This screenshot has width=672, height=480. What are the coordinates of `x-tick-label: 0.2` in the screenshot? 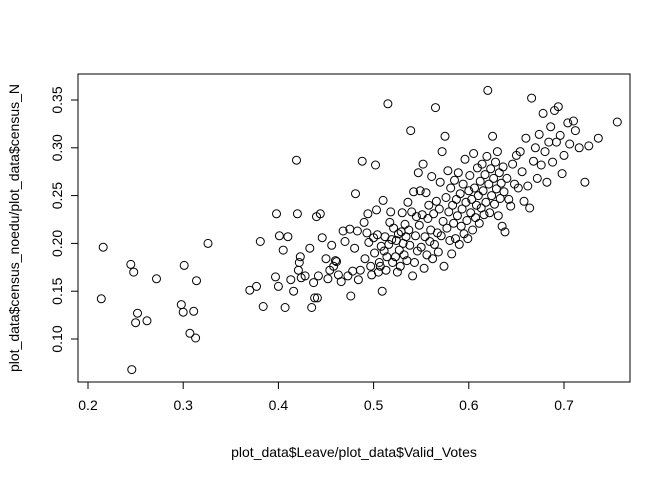 It's located at (88, 405).